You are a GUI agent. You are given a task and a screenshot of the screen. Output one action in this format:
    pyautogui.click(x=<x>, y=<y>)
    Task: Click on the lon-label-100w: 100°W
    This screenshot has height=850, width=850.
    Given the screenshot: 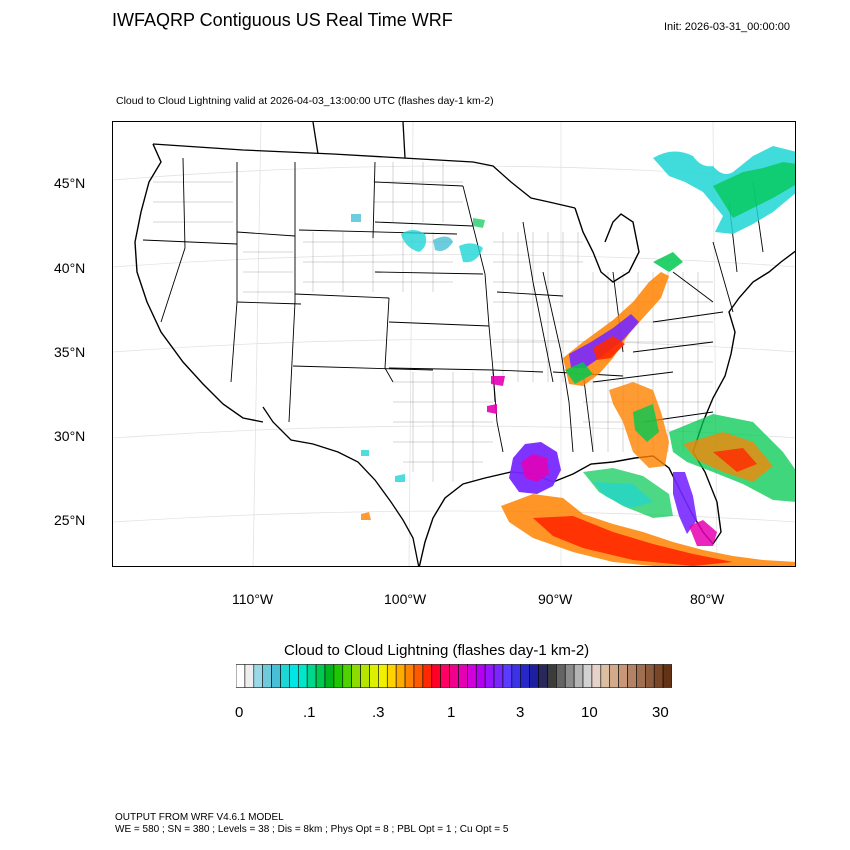 What is the action you would take?
    pyautogui.click(x=405, y=599)
    